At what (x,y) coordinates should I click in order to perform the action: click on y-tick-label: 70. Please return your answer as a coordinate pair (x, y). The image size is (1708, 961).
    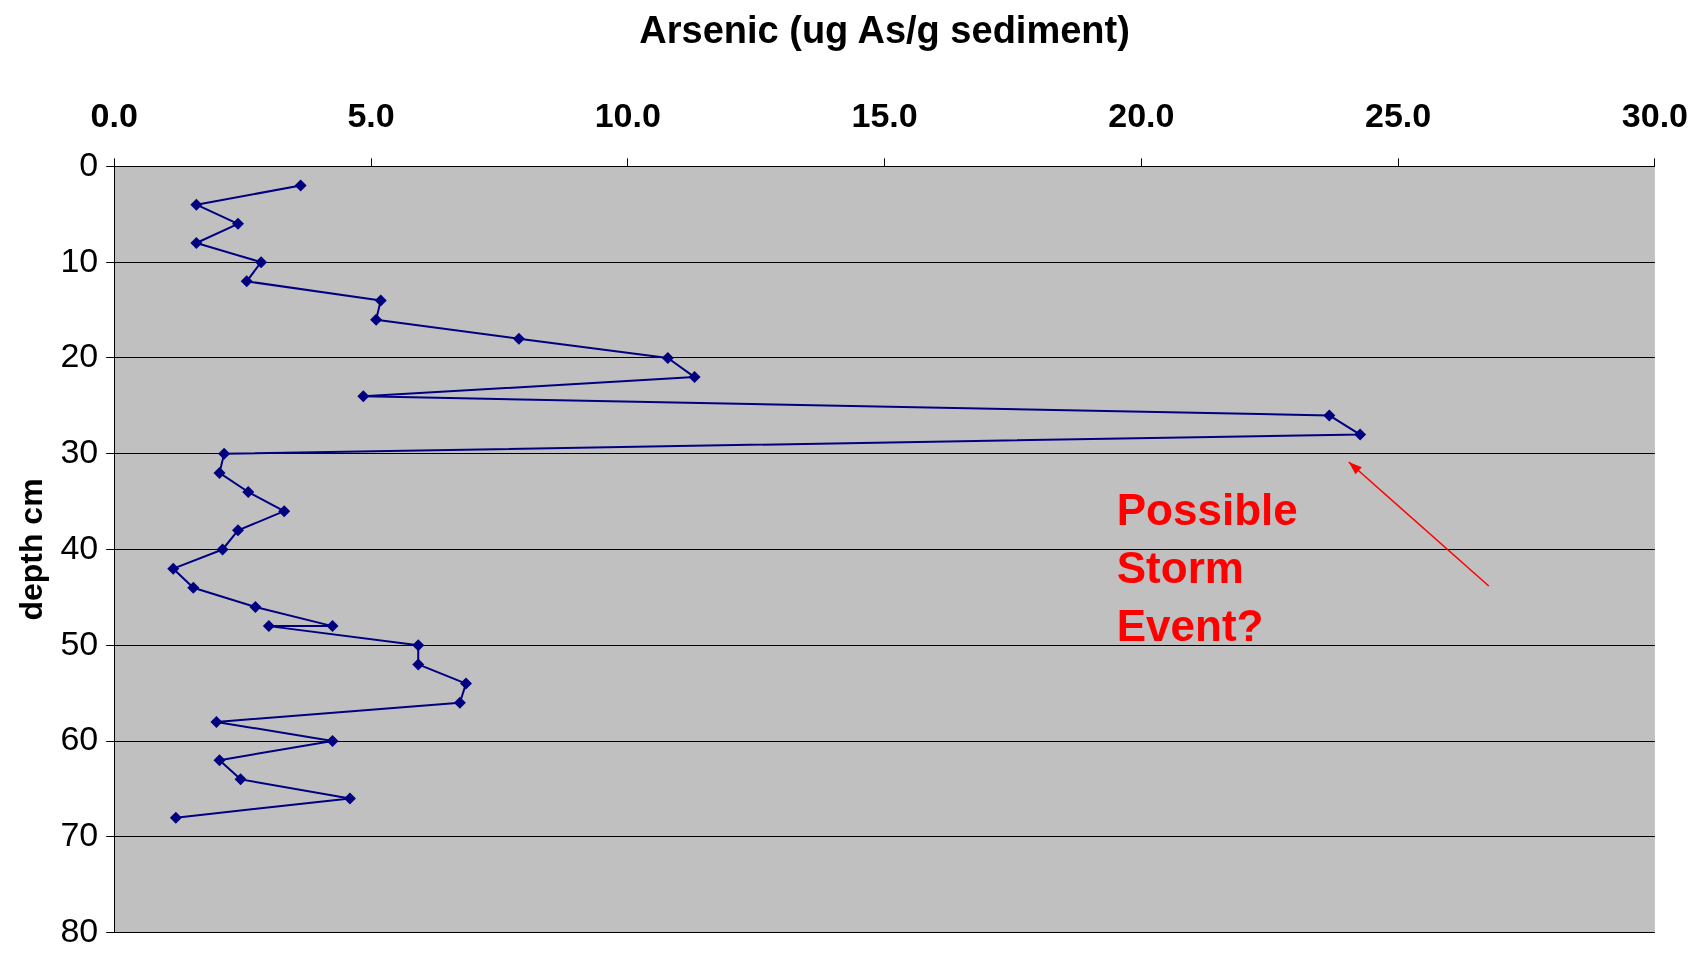
    Looking at the image, I should click on (79, 834).